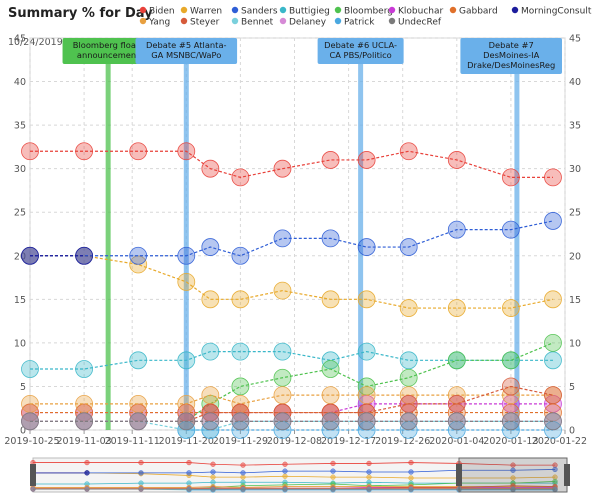 The height and width of the screenshot is (500, 600). Describe the element at coordinates (415, 23) in the screenshot. I see `legend-item-undecref: UndecRef` at that location.